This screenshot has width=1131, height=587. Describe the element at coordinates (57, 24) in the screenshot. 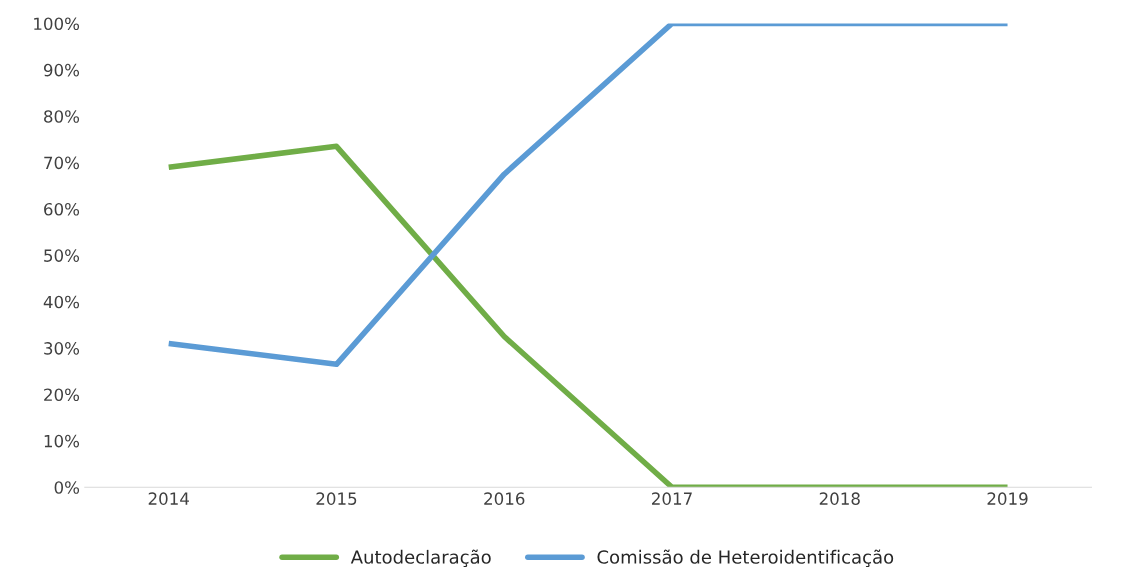

I see `y-tick-label: 100%` at that location.